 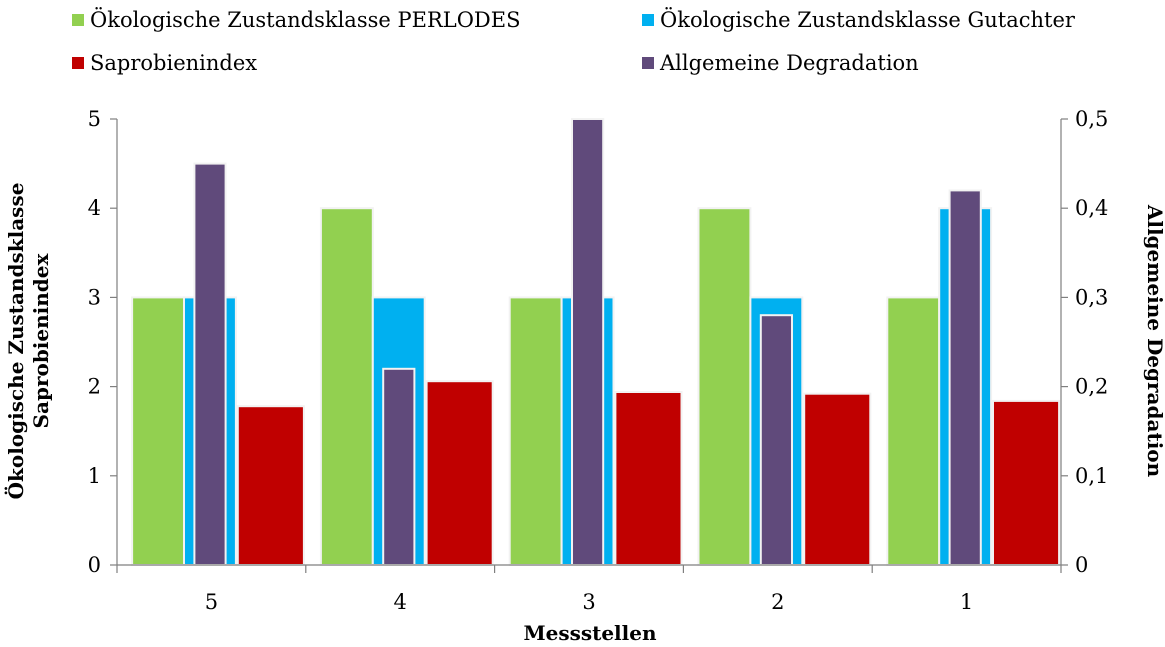 What do you see at coordinates (867, 20) in the screenshot?
I see `legend-label-gutachter: Ökologische Zustandsklasse Gutachter` at bounding box center [867, 20].